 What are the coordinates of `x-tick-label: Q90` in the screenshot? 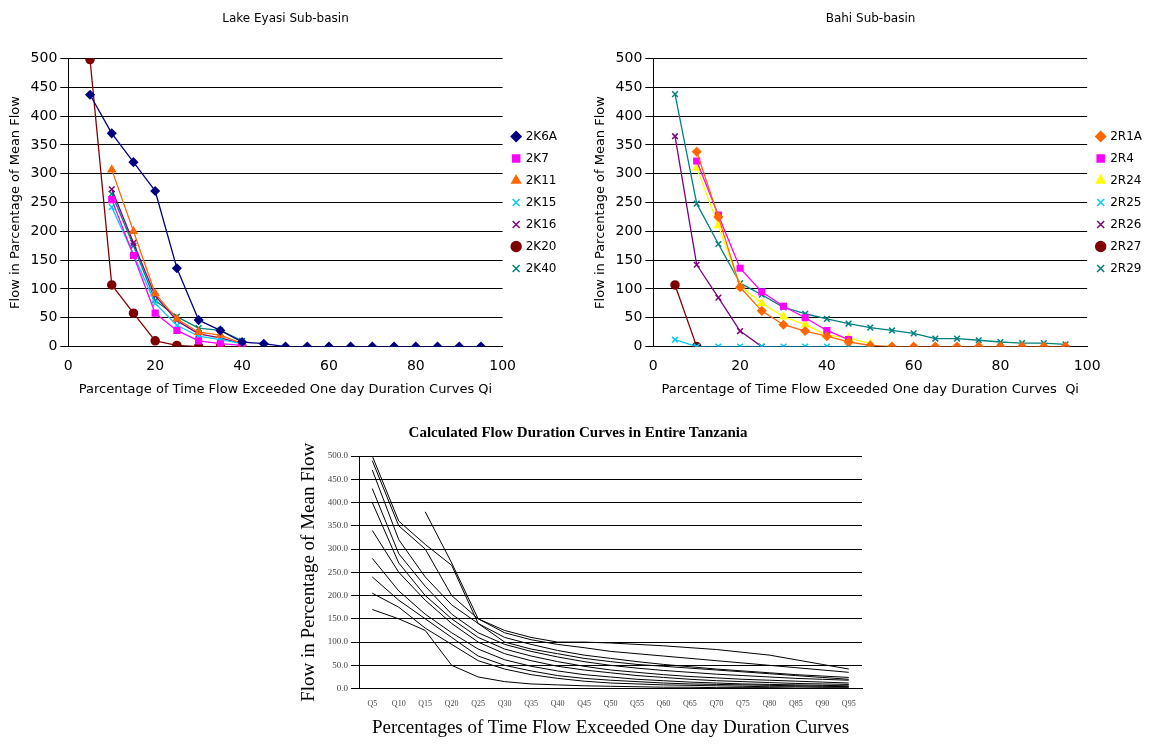 It's located at (822, 704).